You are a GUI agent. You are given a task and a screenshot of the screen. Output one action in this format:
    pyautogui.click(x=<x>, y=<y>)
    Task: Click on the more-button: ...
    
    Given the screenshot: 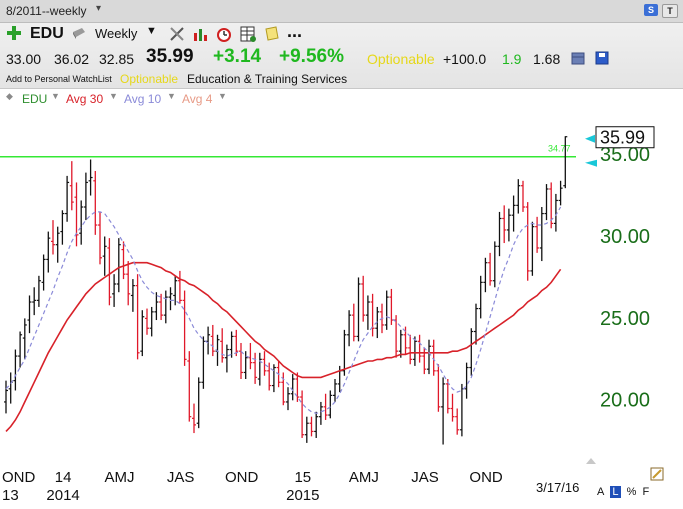 What is the action you would take?
    pyautogui.click(x=295, y=31)
    